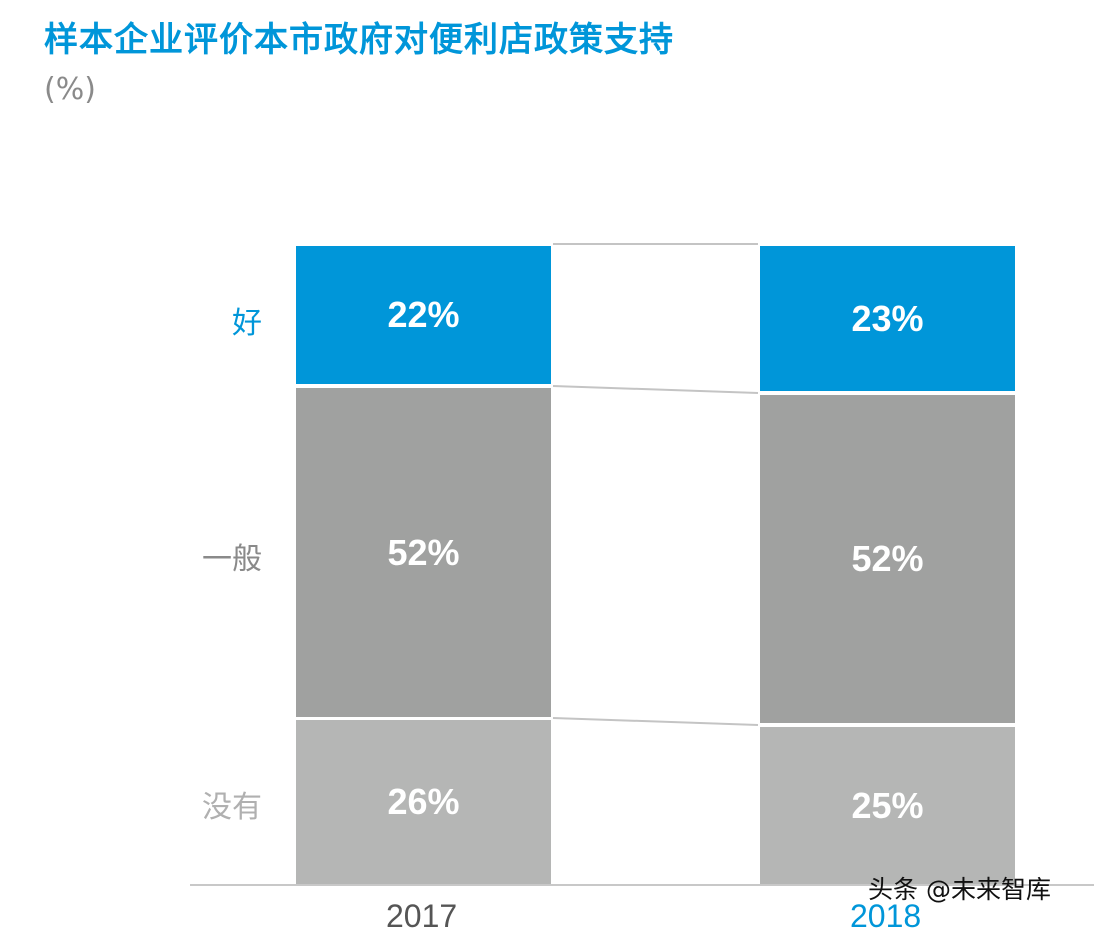 Image resolution: width=1094 pixels, height=935 pixels. Describe the element at coordinates (642, 885) in the screenshot. I see `x-axis-baseline` at that location.